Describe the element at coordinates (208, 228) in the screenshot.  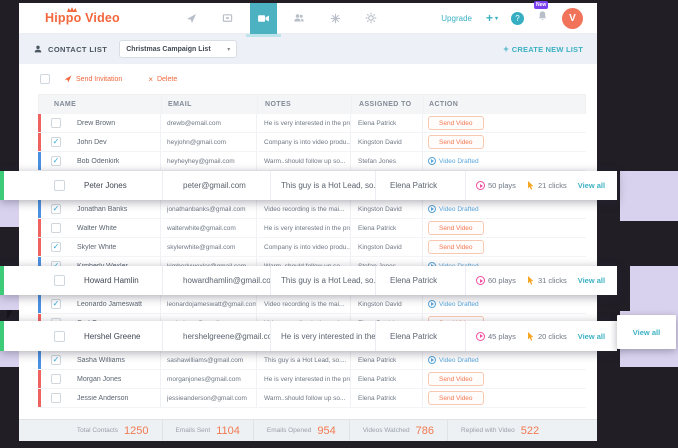
I see `email-cell: walterwhite@gmail.com` at that location.